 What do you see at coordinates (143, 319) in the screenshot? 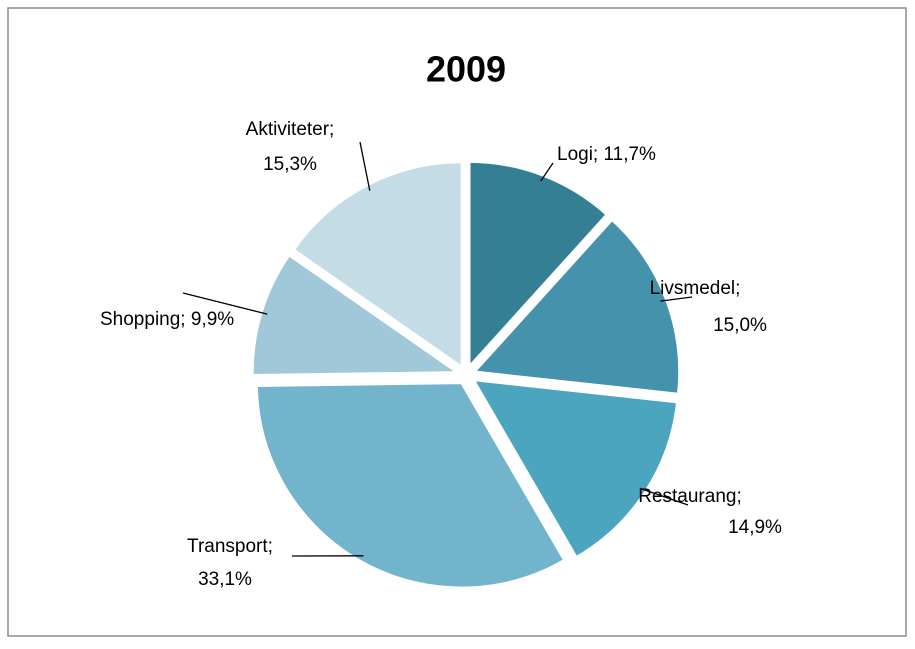
I see `category-label: Shopping;` at bounding box center [143, 319].